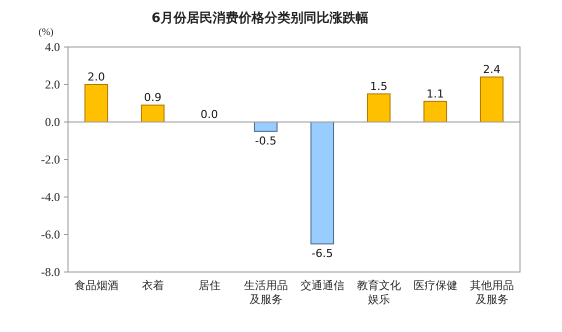 The image size is (562, 332). I want to click on y-tick-label: 0.0, so click(52, 122).